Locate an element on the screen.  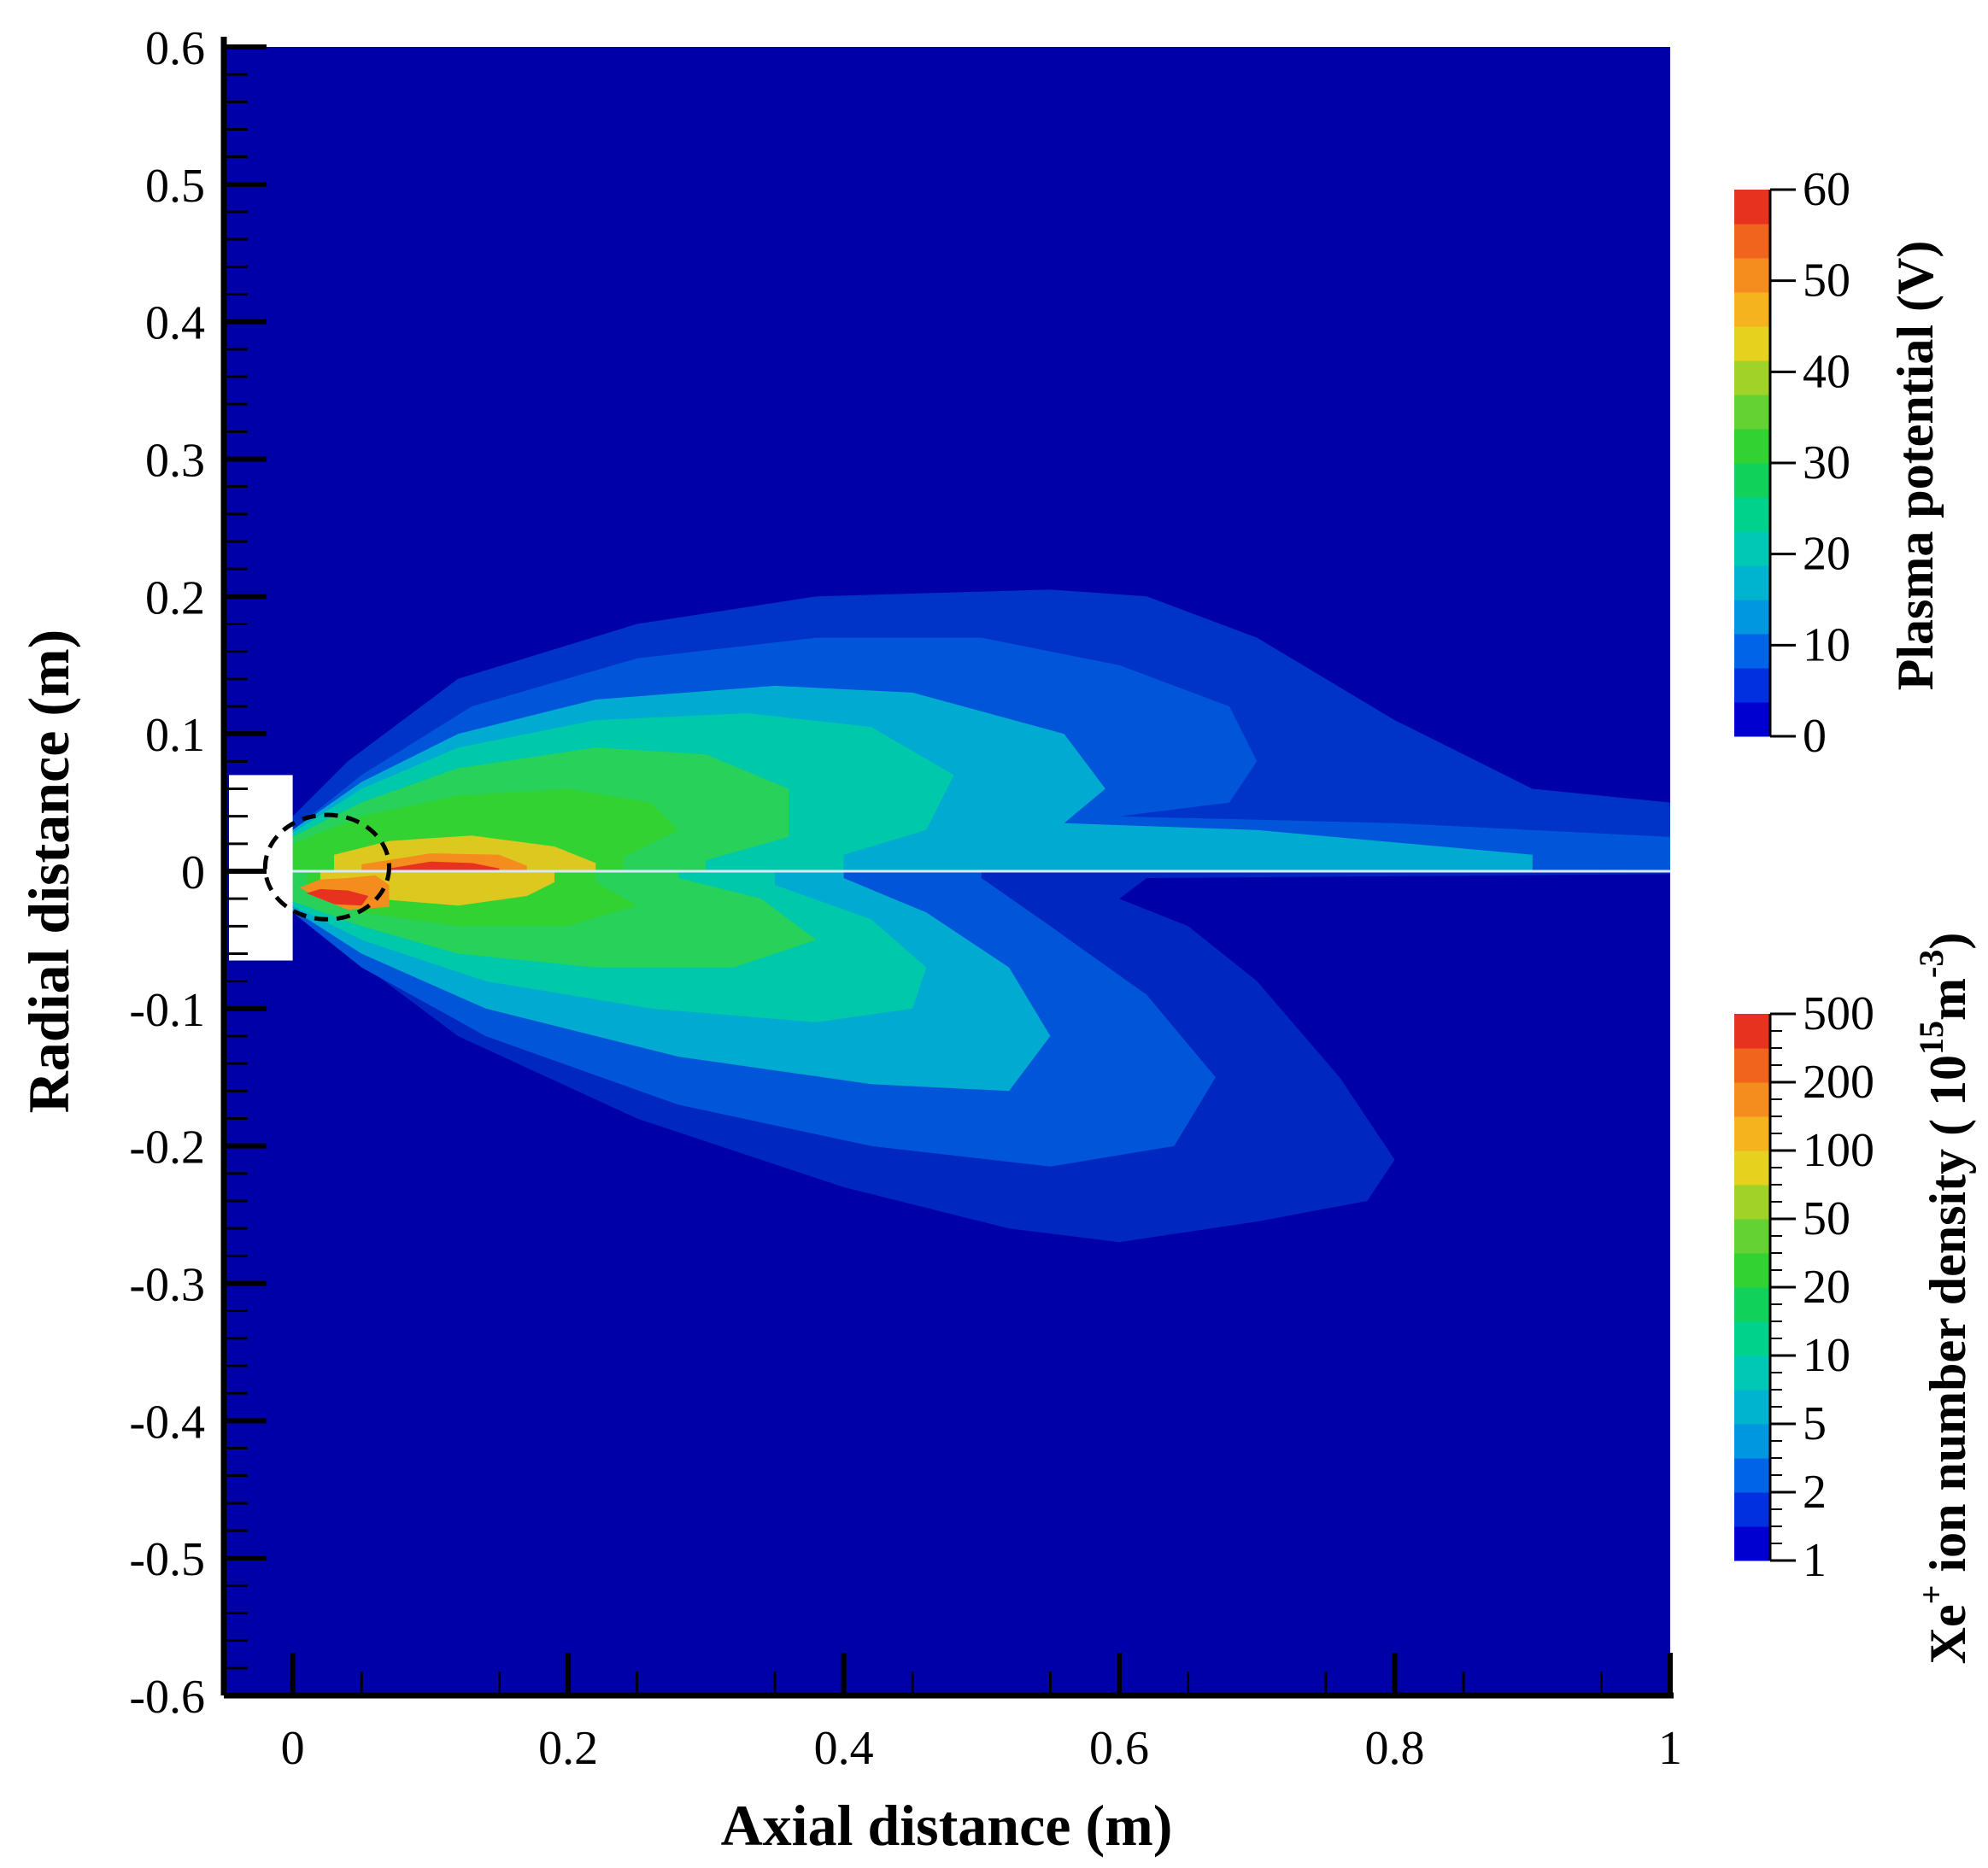
y-tick-label: 0.3 is located at coordinates (175, 462).